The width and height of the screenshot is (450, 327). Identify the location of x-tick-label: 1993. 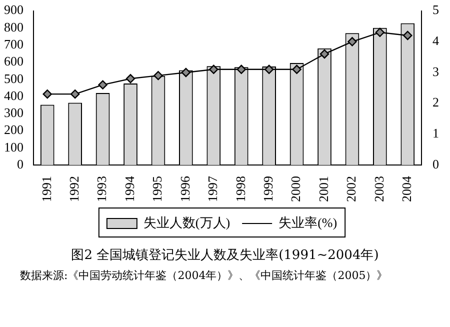
(102, 189).